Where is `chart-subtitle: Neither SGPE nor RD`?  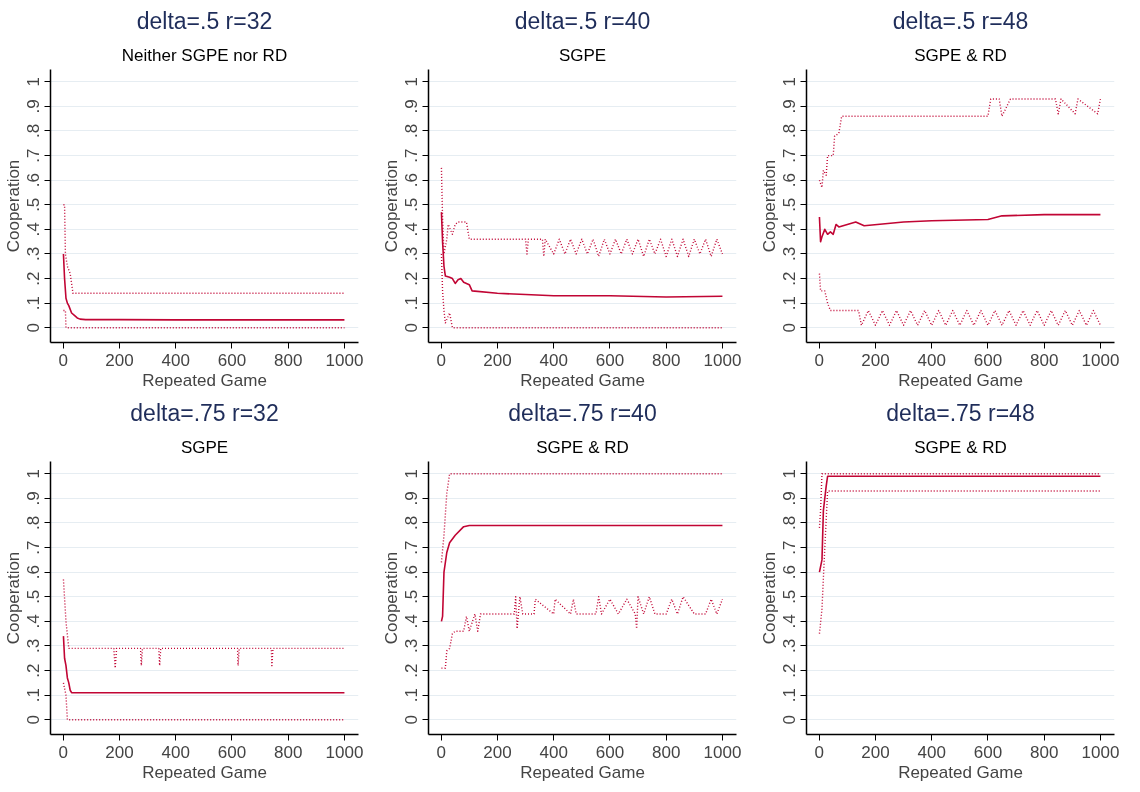 chart-subtitle: Neither SGPE nor RD is located at coordinates (204, 55).